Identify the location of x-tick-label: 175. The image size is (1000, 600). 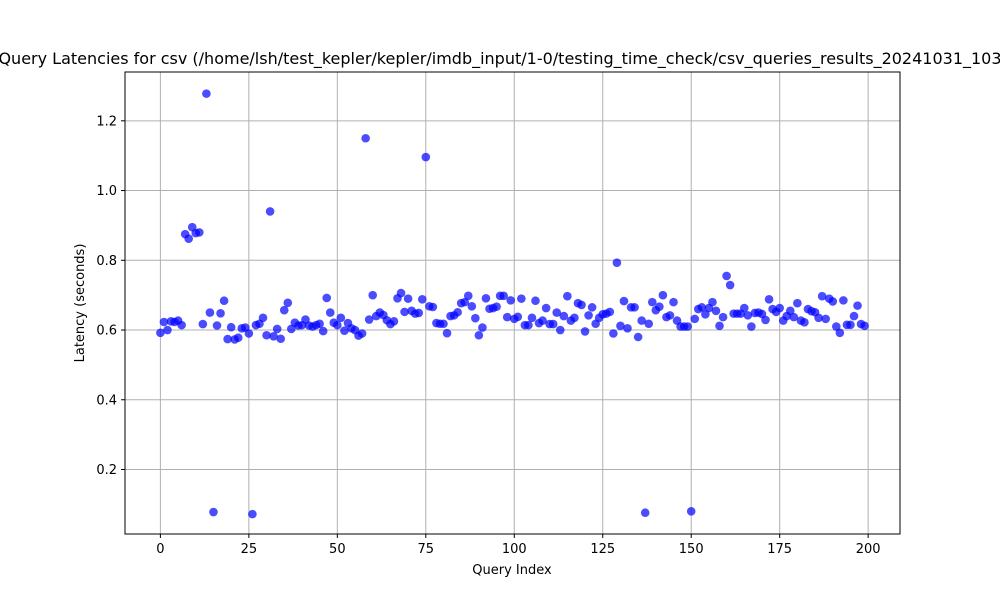
(779, 549).